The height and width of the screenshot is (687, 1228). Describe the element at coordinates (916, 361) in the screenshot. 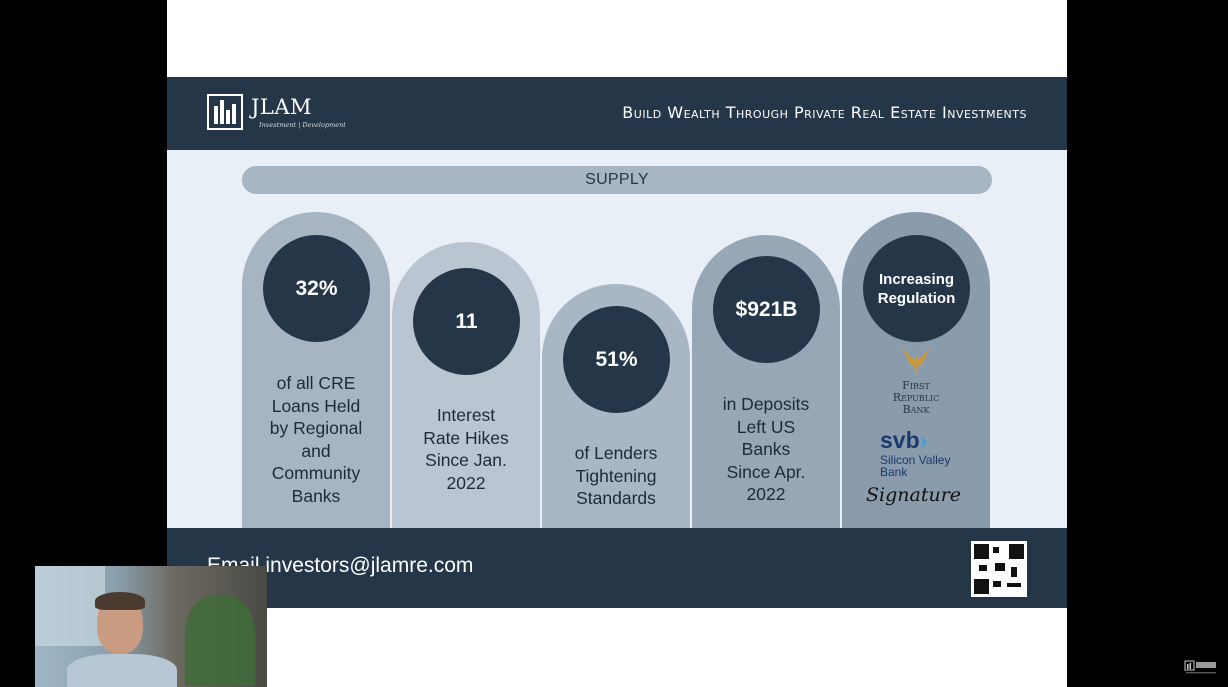

I see `eagle-icon` at that location.